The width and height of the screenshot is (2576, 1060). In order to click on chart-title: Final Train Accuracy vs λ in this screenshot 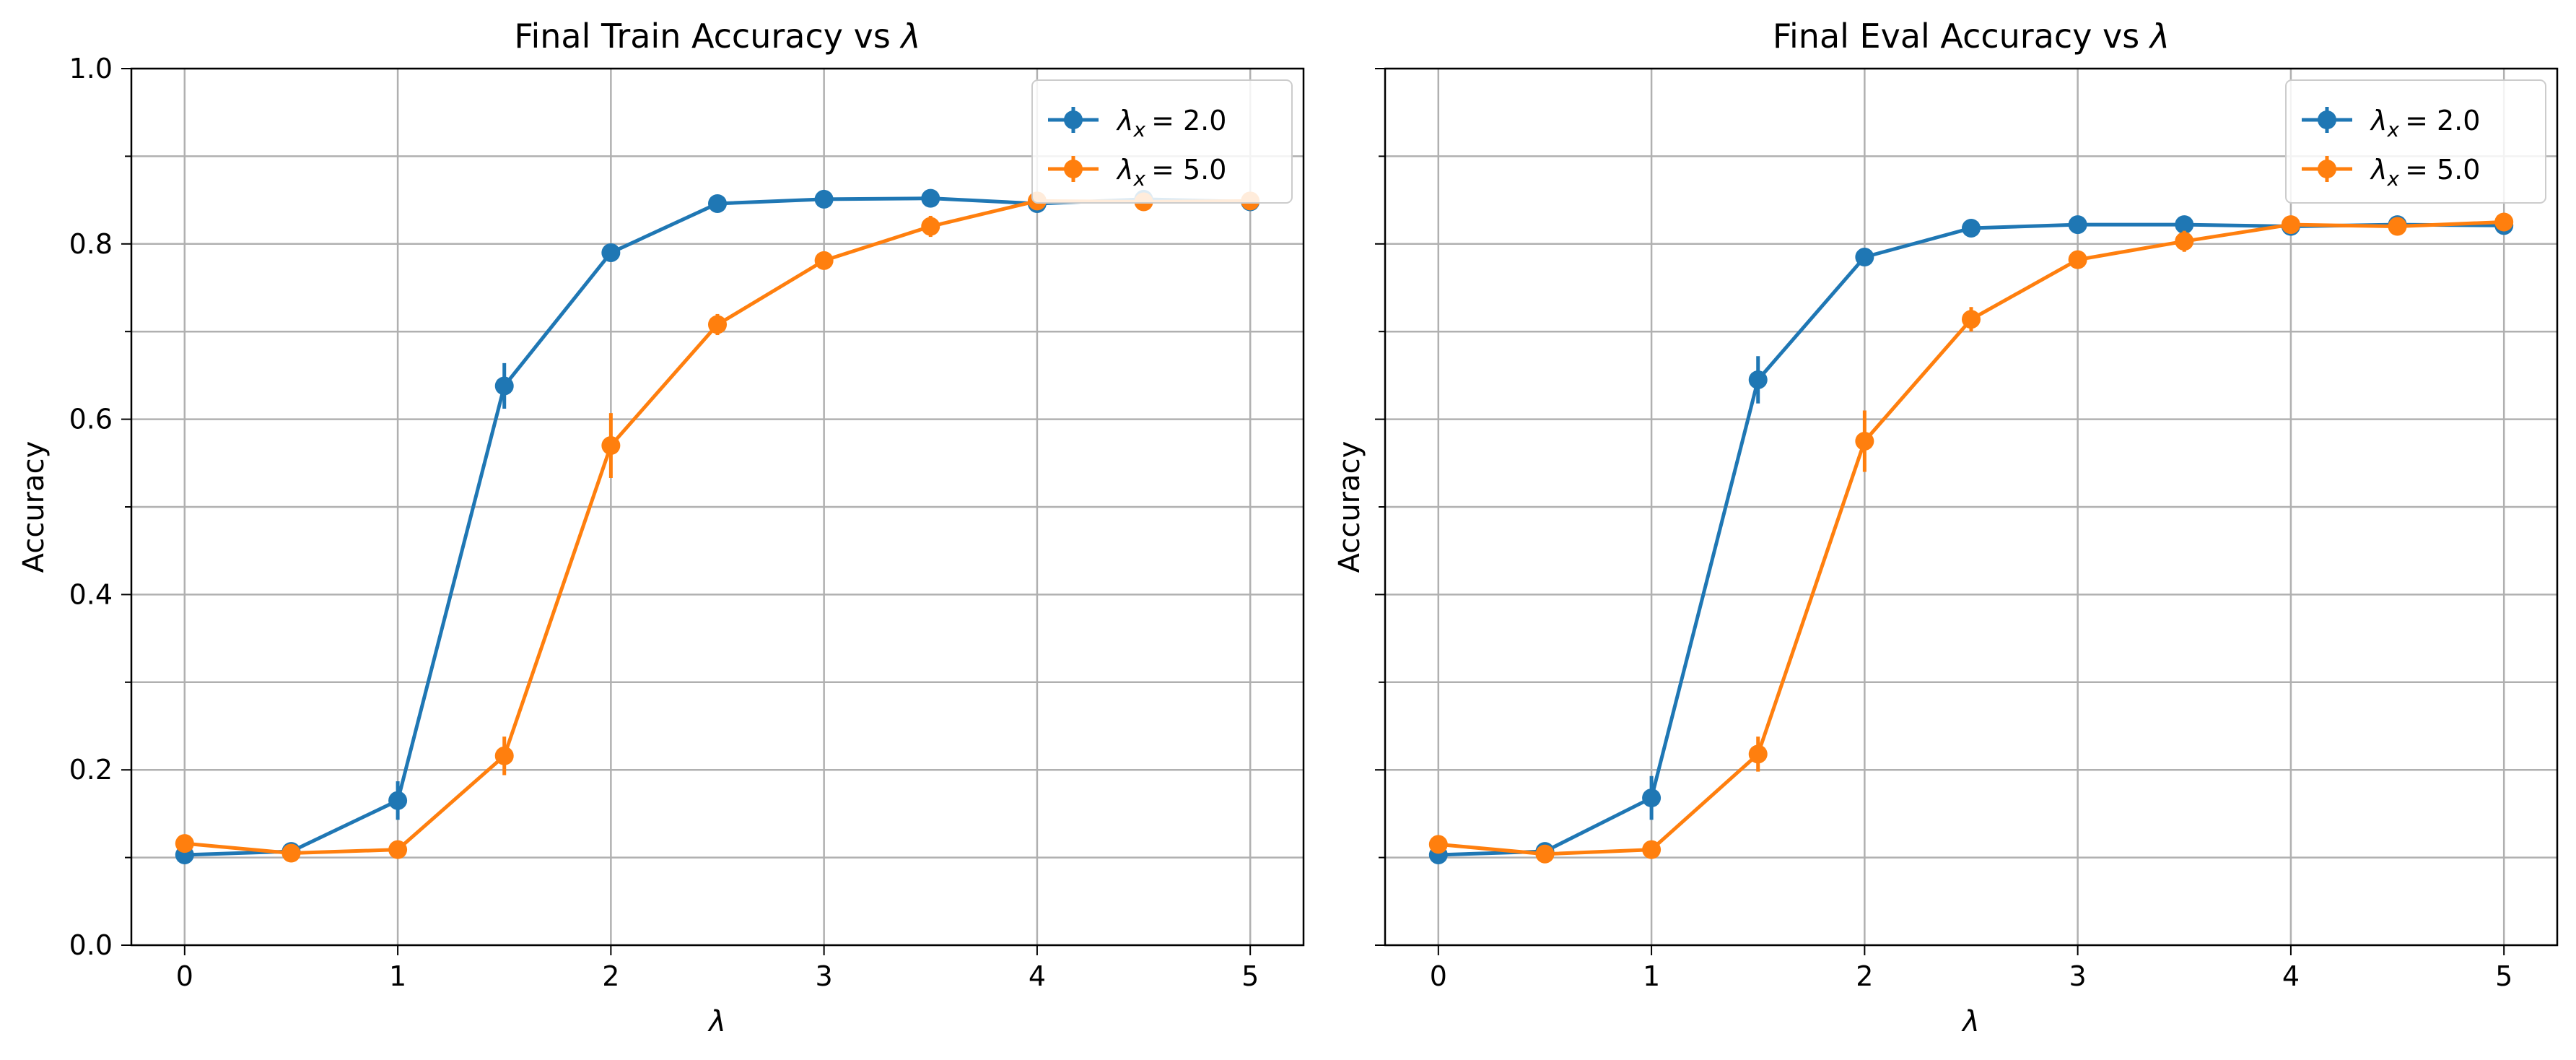, I will do `click(717, 36)`.